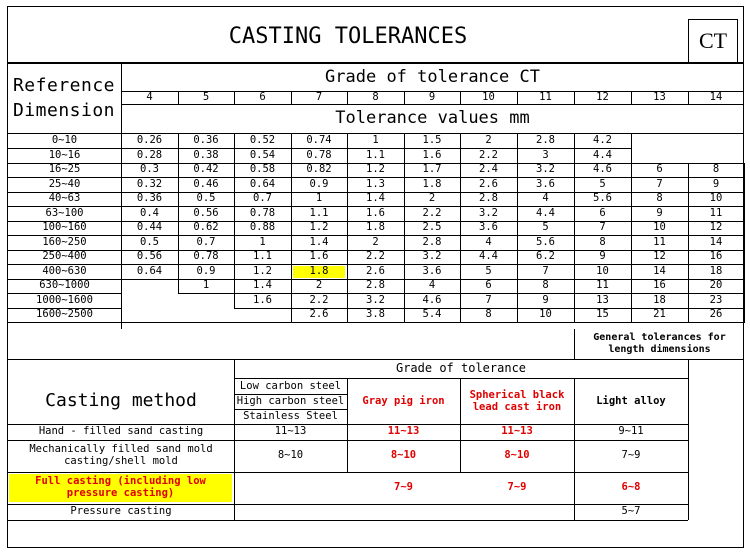  I want to click on tolerance-cell: 5, so click(602, 183).